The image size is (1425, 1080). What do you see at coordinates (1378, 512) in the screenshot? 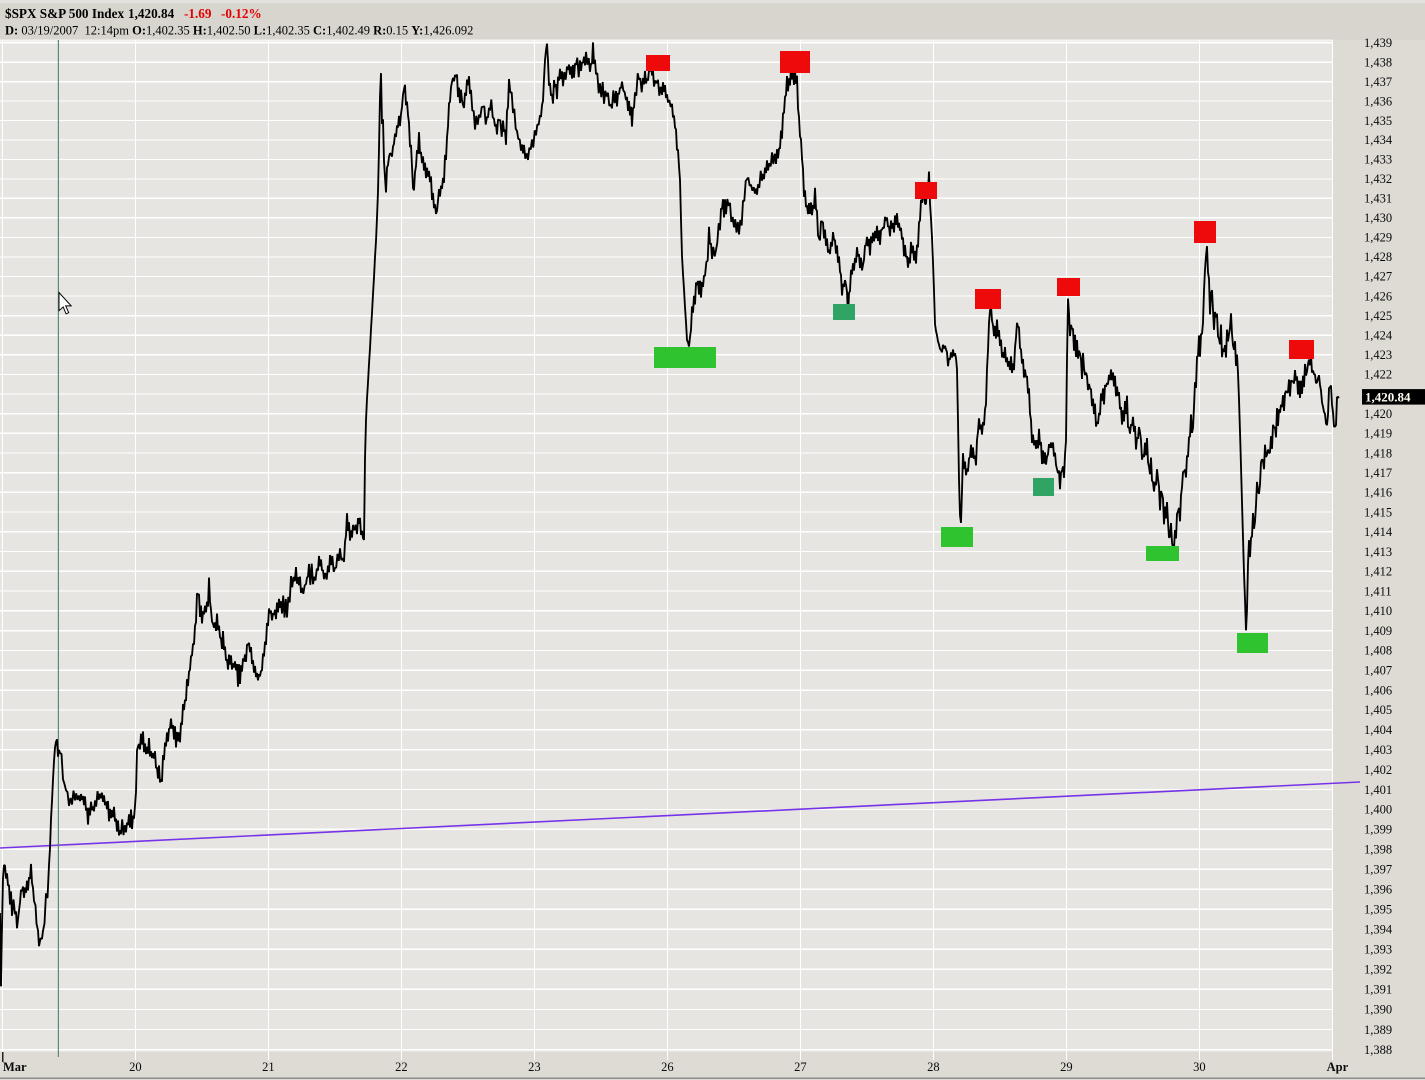
I see `svg-text: 1,415` at bounding box center [1378, 512].